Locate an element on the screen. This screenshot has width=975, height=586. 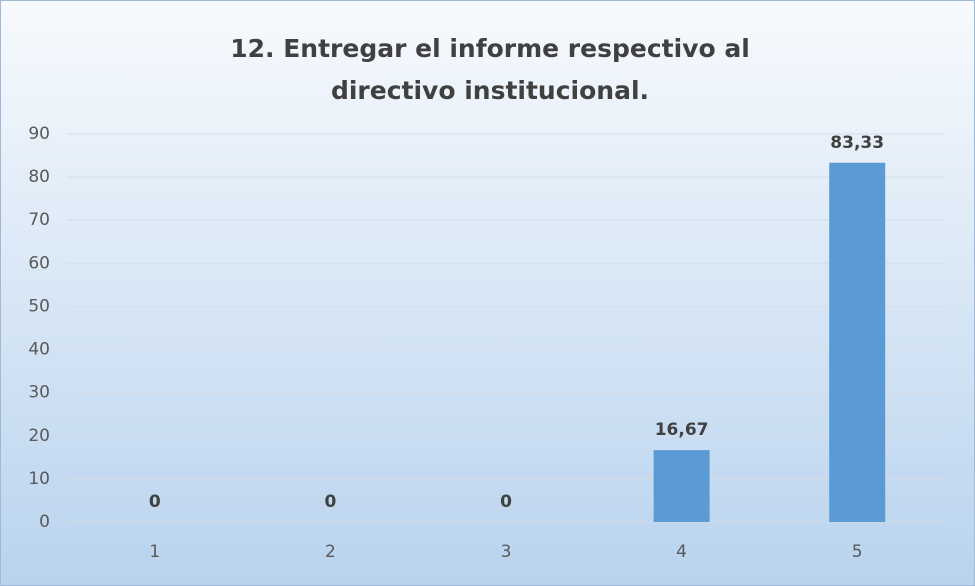
x-tick-label: 4 is located at coordinates (681, 552).